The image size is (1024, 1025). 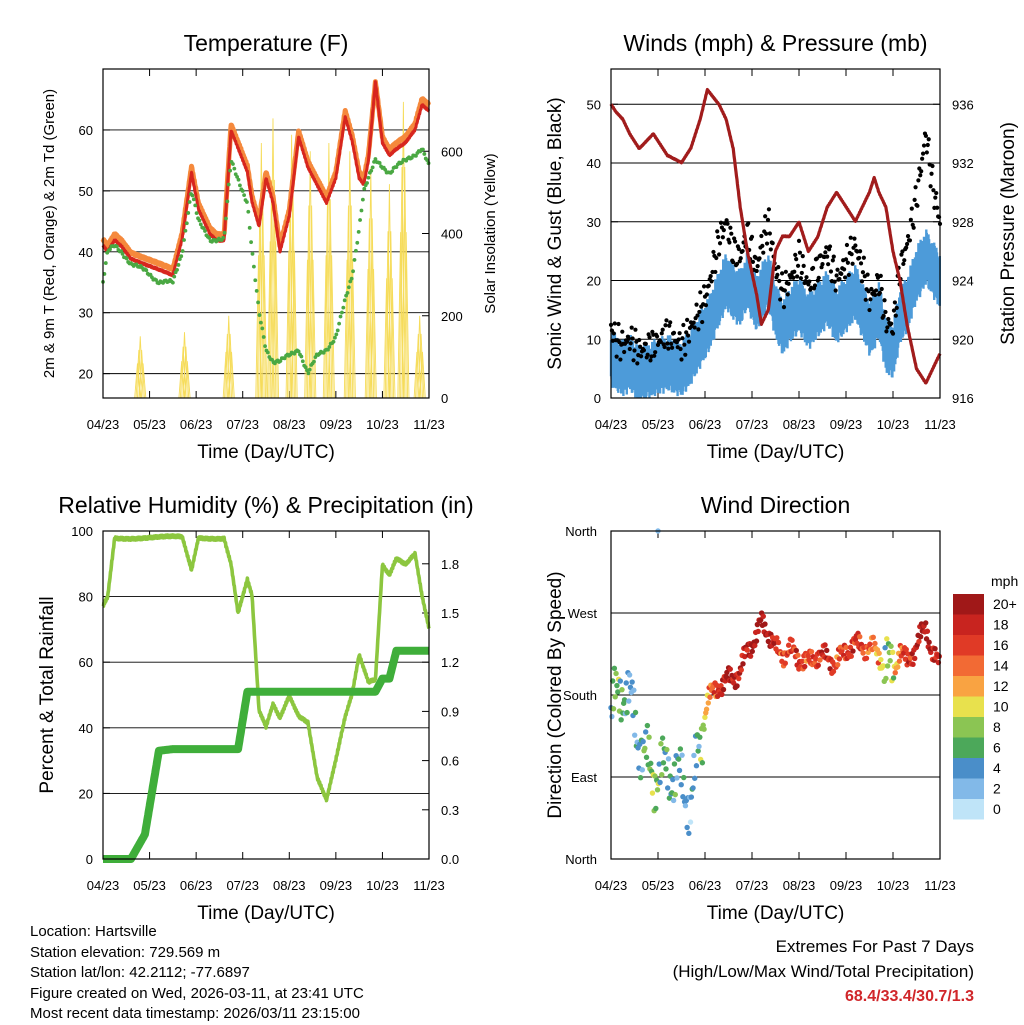 I want to click on station-location: Location: Hartsville, so click(x=93, y=931).